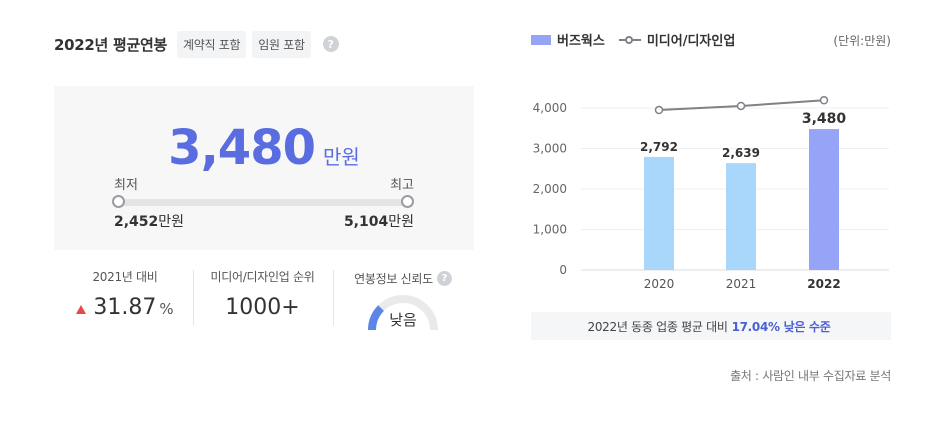 This screenshot has height=428, width=949. I want to click on max-salary-value: 5,104, so click(366, 222).